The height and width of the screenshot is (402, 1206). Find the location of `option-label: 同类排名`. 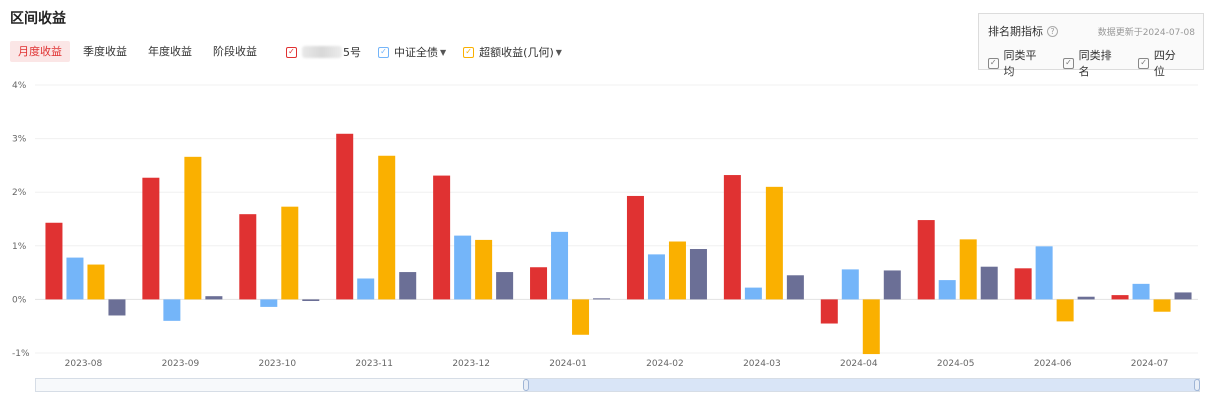

option-label: 同类排名 is located at coordinates (1095, 63).